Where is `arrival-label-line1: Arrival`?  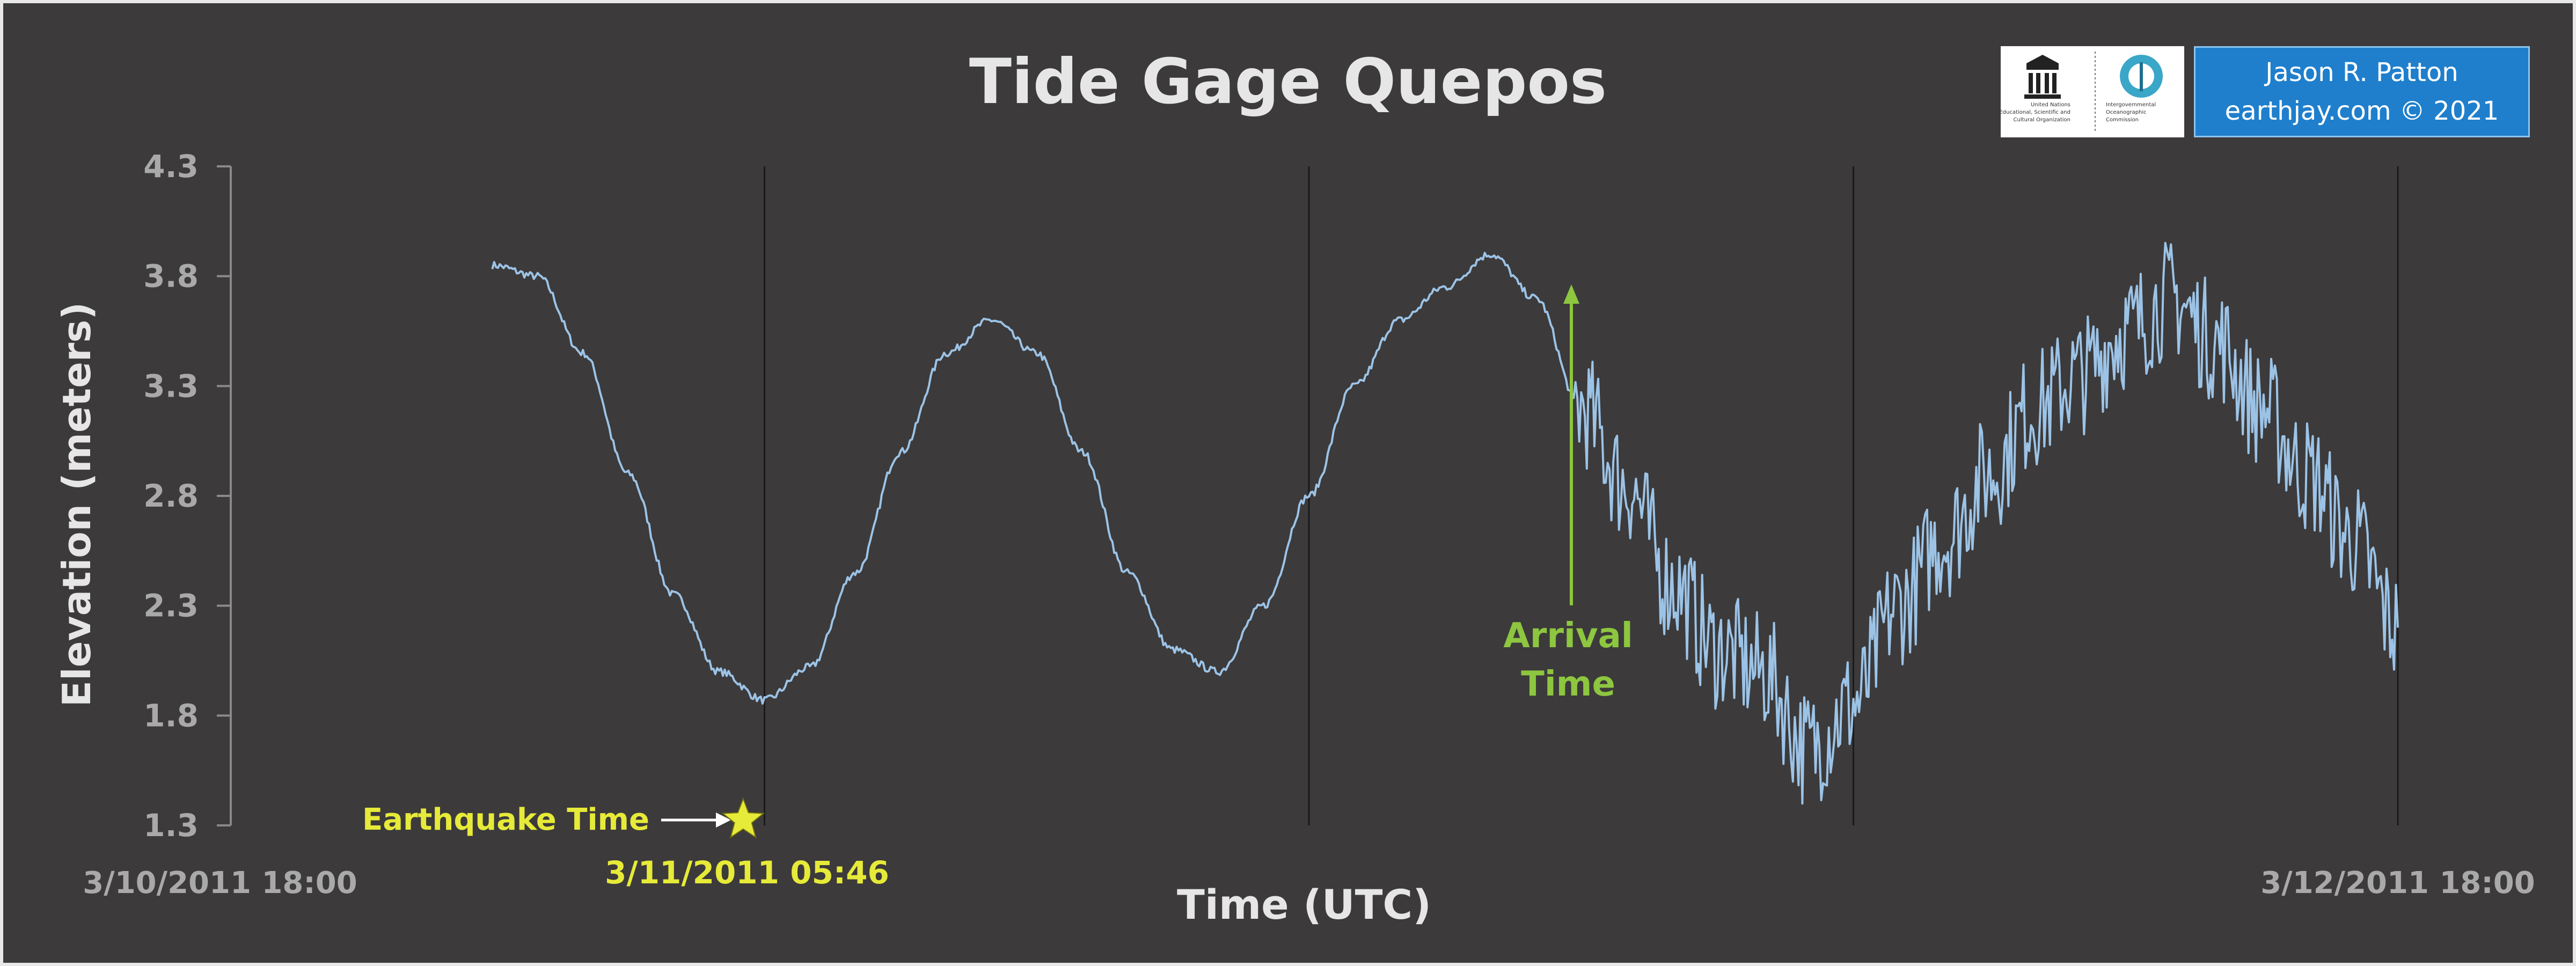
arrival-label-line1: Arrival is located at coordinates (1568, 636).